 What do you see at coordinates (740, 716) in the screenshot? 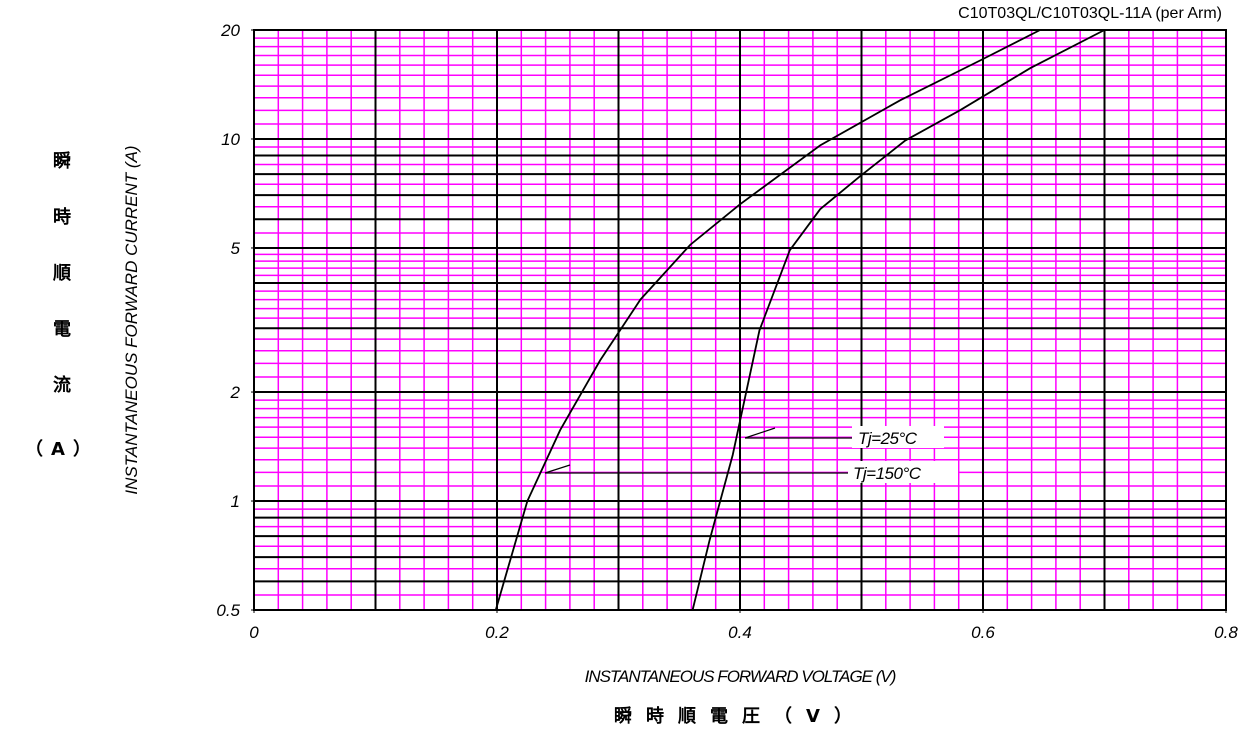
I see `x-axis-label-jp: 瞬時順電圧（V）` at bounding box center [740, 716].